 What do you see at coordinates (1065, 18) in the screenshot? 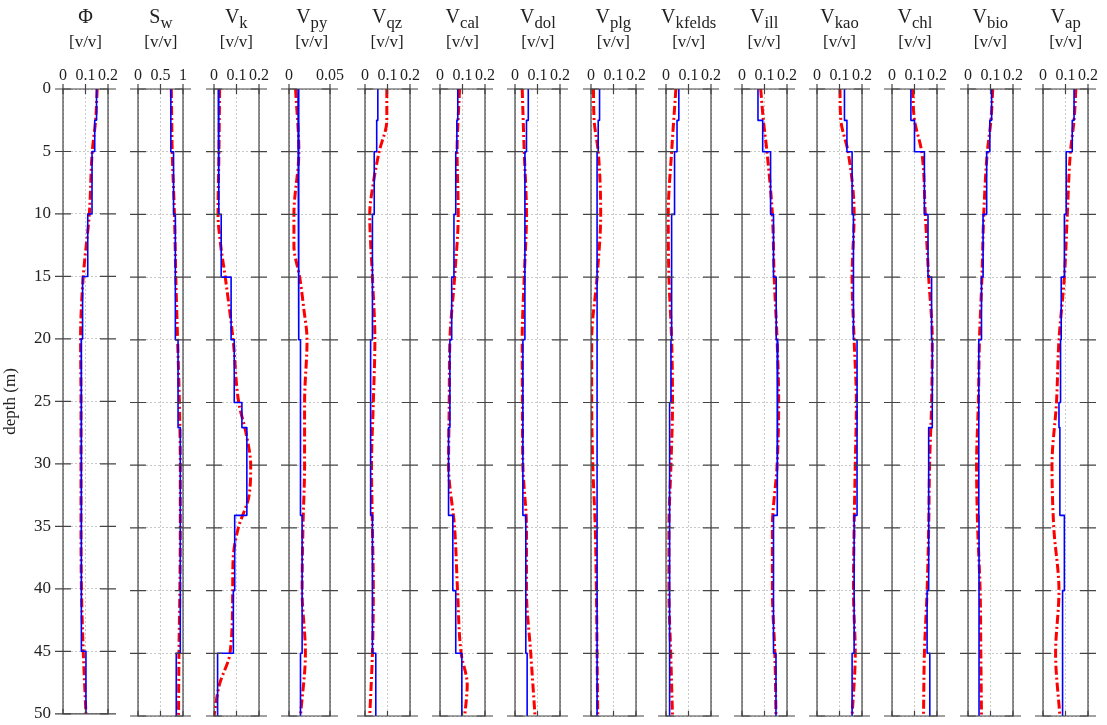
I see `chart-title: V$_{ap}$` at bounding box center [1065, 18].